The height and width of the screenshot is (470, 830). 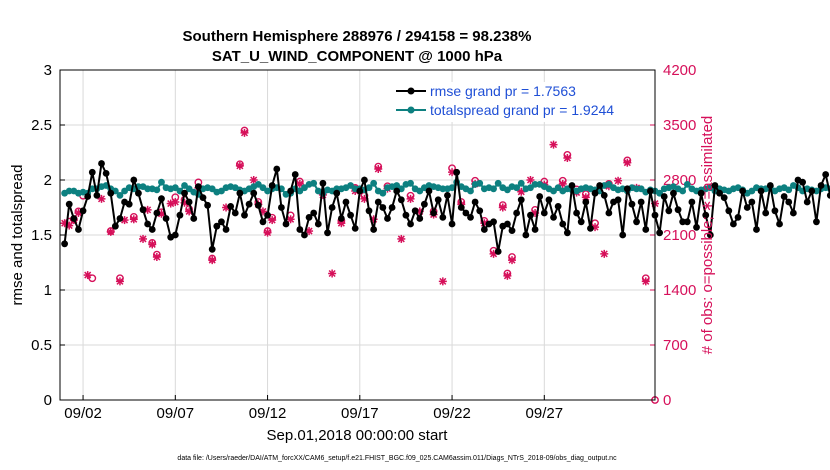 What do you see at coordinates (92, 278) in the screenshot?
I see `obs-possible-marker` at bounding box center [92, 278].